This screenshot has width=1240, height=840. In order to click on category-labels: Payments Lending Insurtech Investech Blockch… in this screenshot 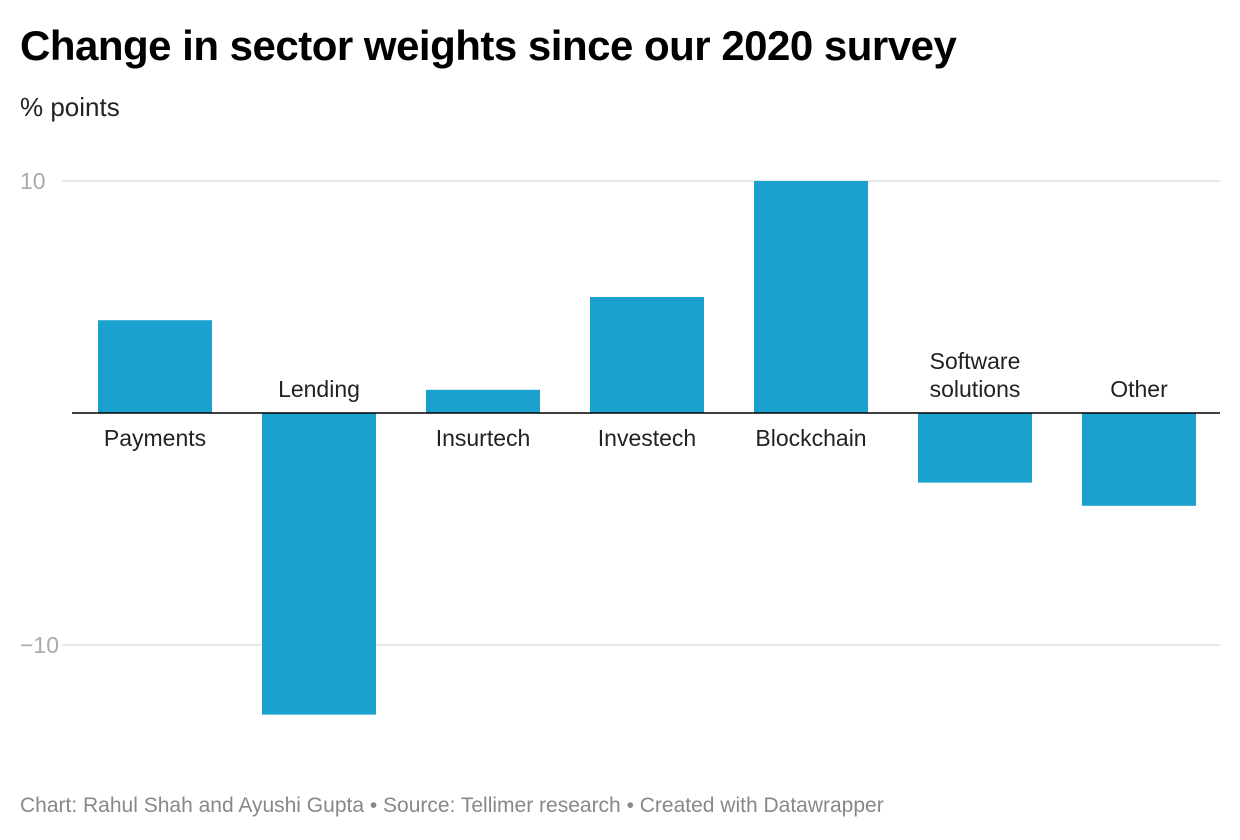, I will do `click(646, 399)`.